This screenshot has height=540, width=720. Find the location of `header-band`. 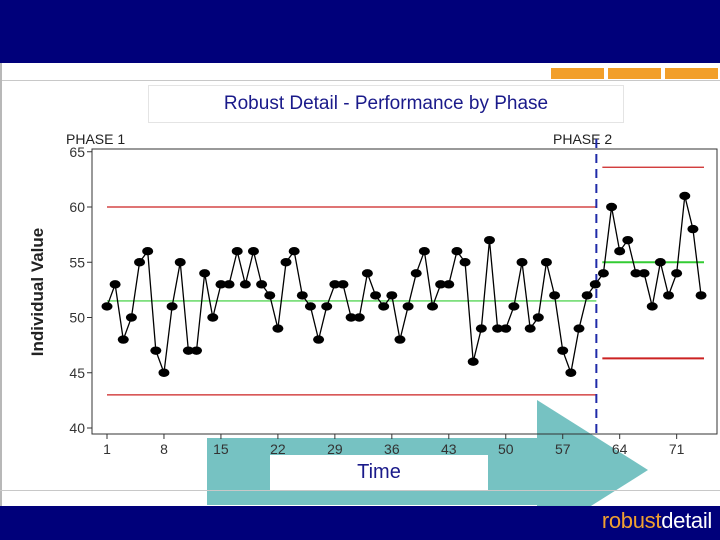

header-band is located at coordinates (360, 31).